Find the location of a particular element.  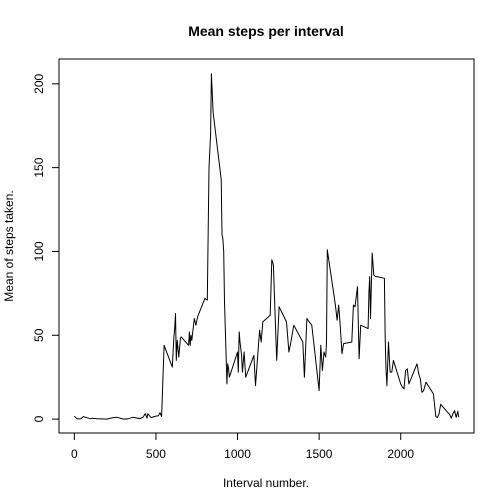

x-tick-label: 1500 is located at coordinates (319, 454).